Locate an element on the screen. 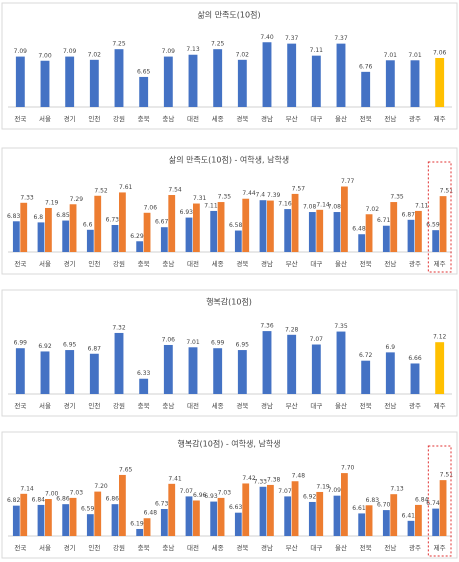 This screenshot has height=562, width=459. chart-title: 삶의 만족도(10점) is located at coordinates (228, 15).